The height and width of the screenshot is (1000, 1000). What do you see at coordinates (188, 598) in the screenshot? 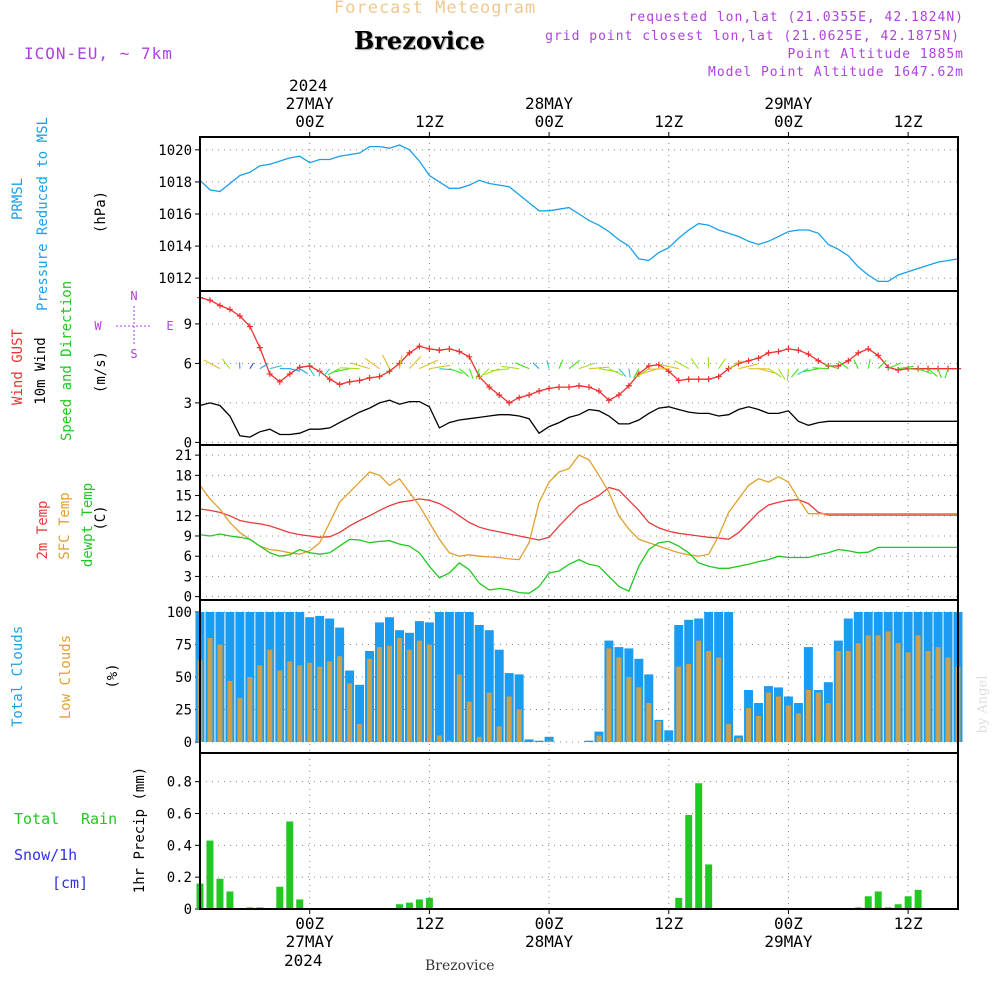
I see `y-tick-label: 0` at bounding box center [188, 598].